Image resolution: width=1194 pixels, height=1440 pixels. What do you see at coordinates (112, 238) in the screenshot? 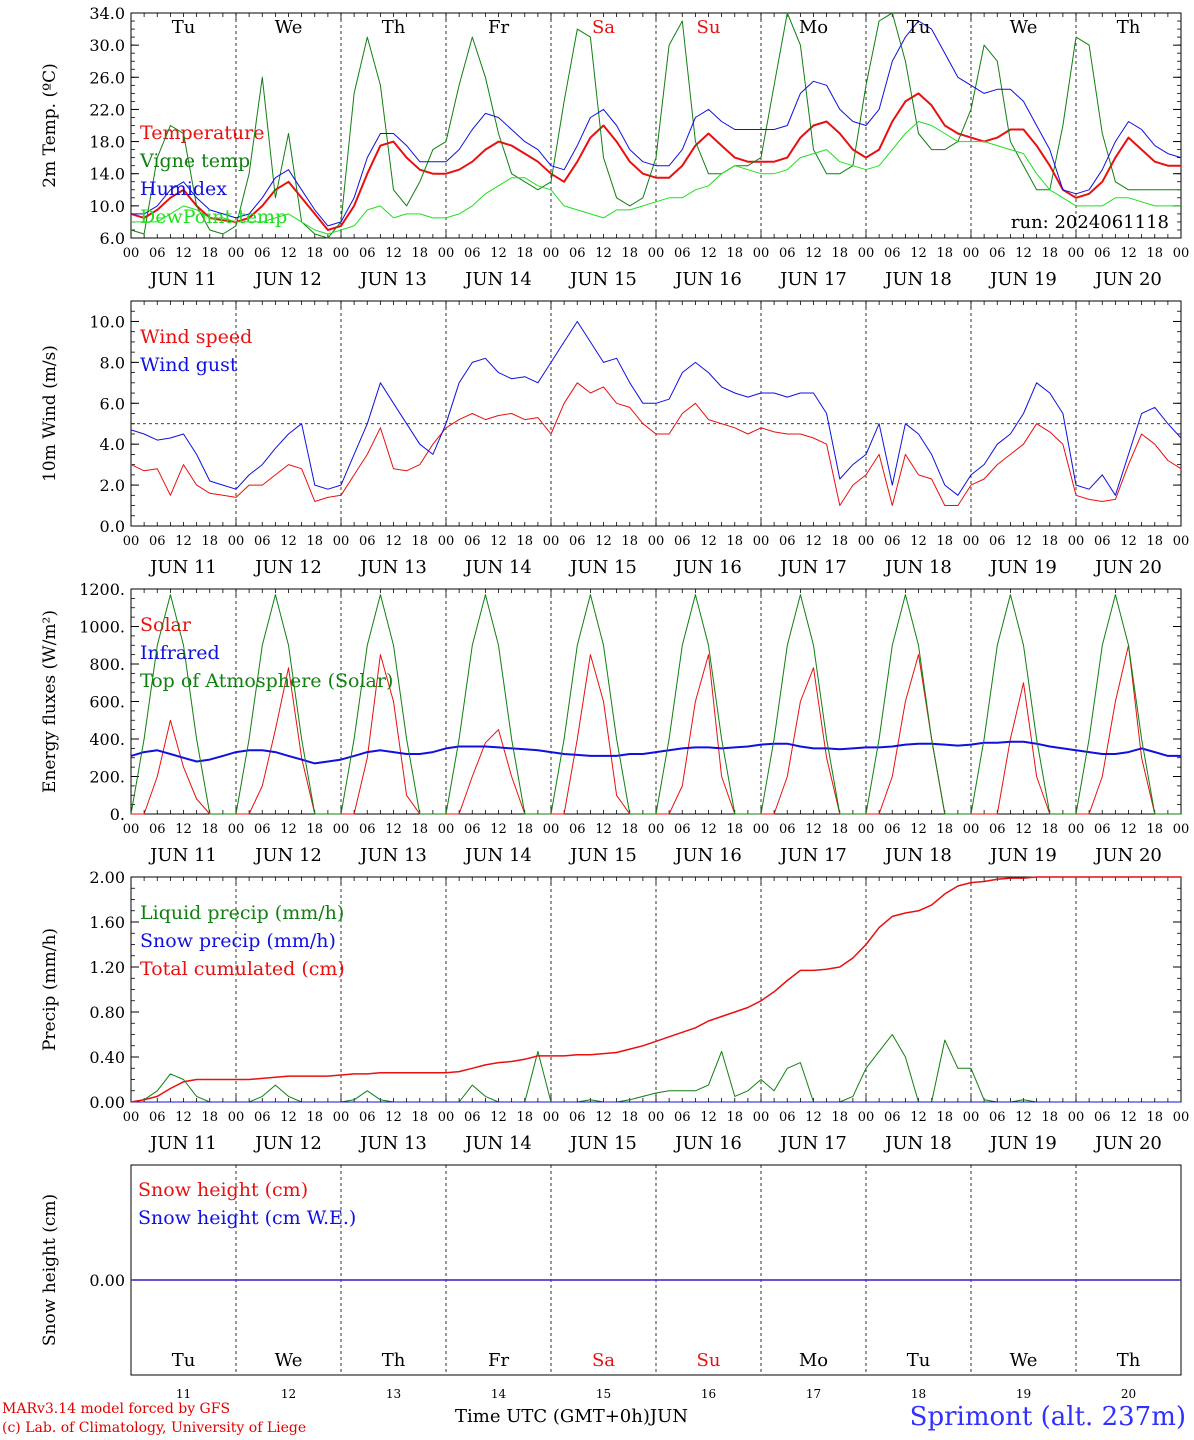
I see `y-tick-label: 6.0` at bounding box center [112, 238].